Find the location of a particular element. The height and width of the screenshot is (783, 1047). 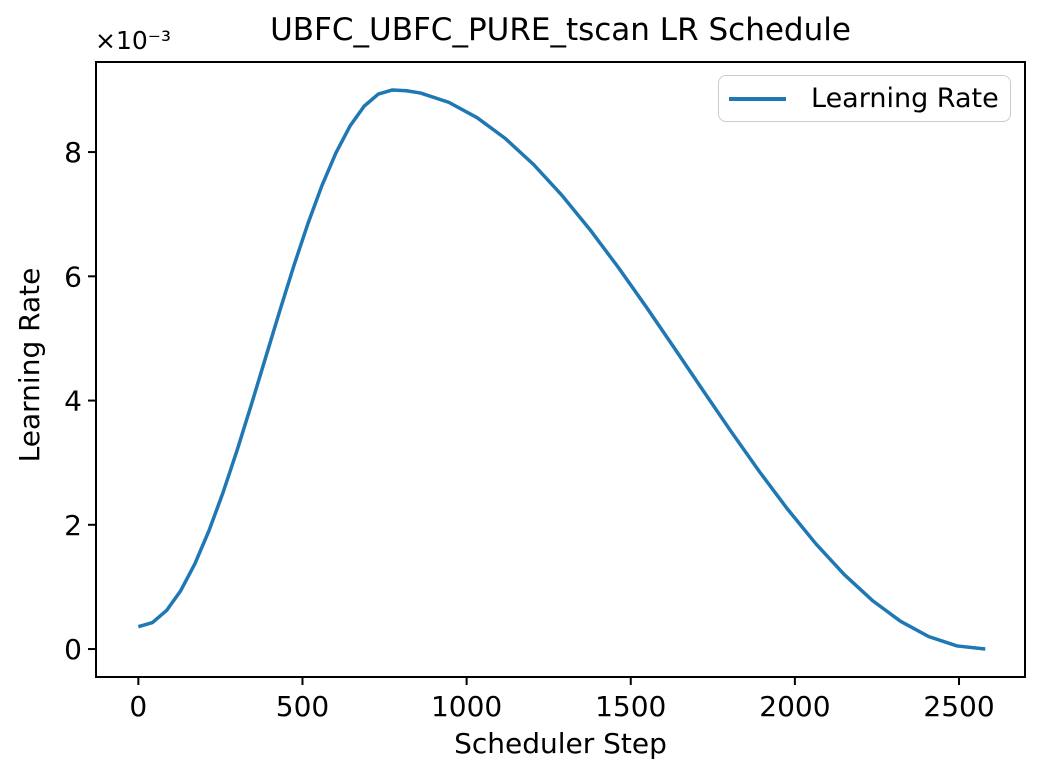

y-tick-label: 6 is located at coordinates (73, 276).